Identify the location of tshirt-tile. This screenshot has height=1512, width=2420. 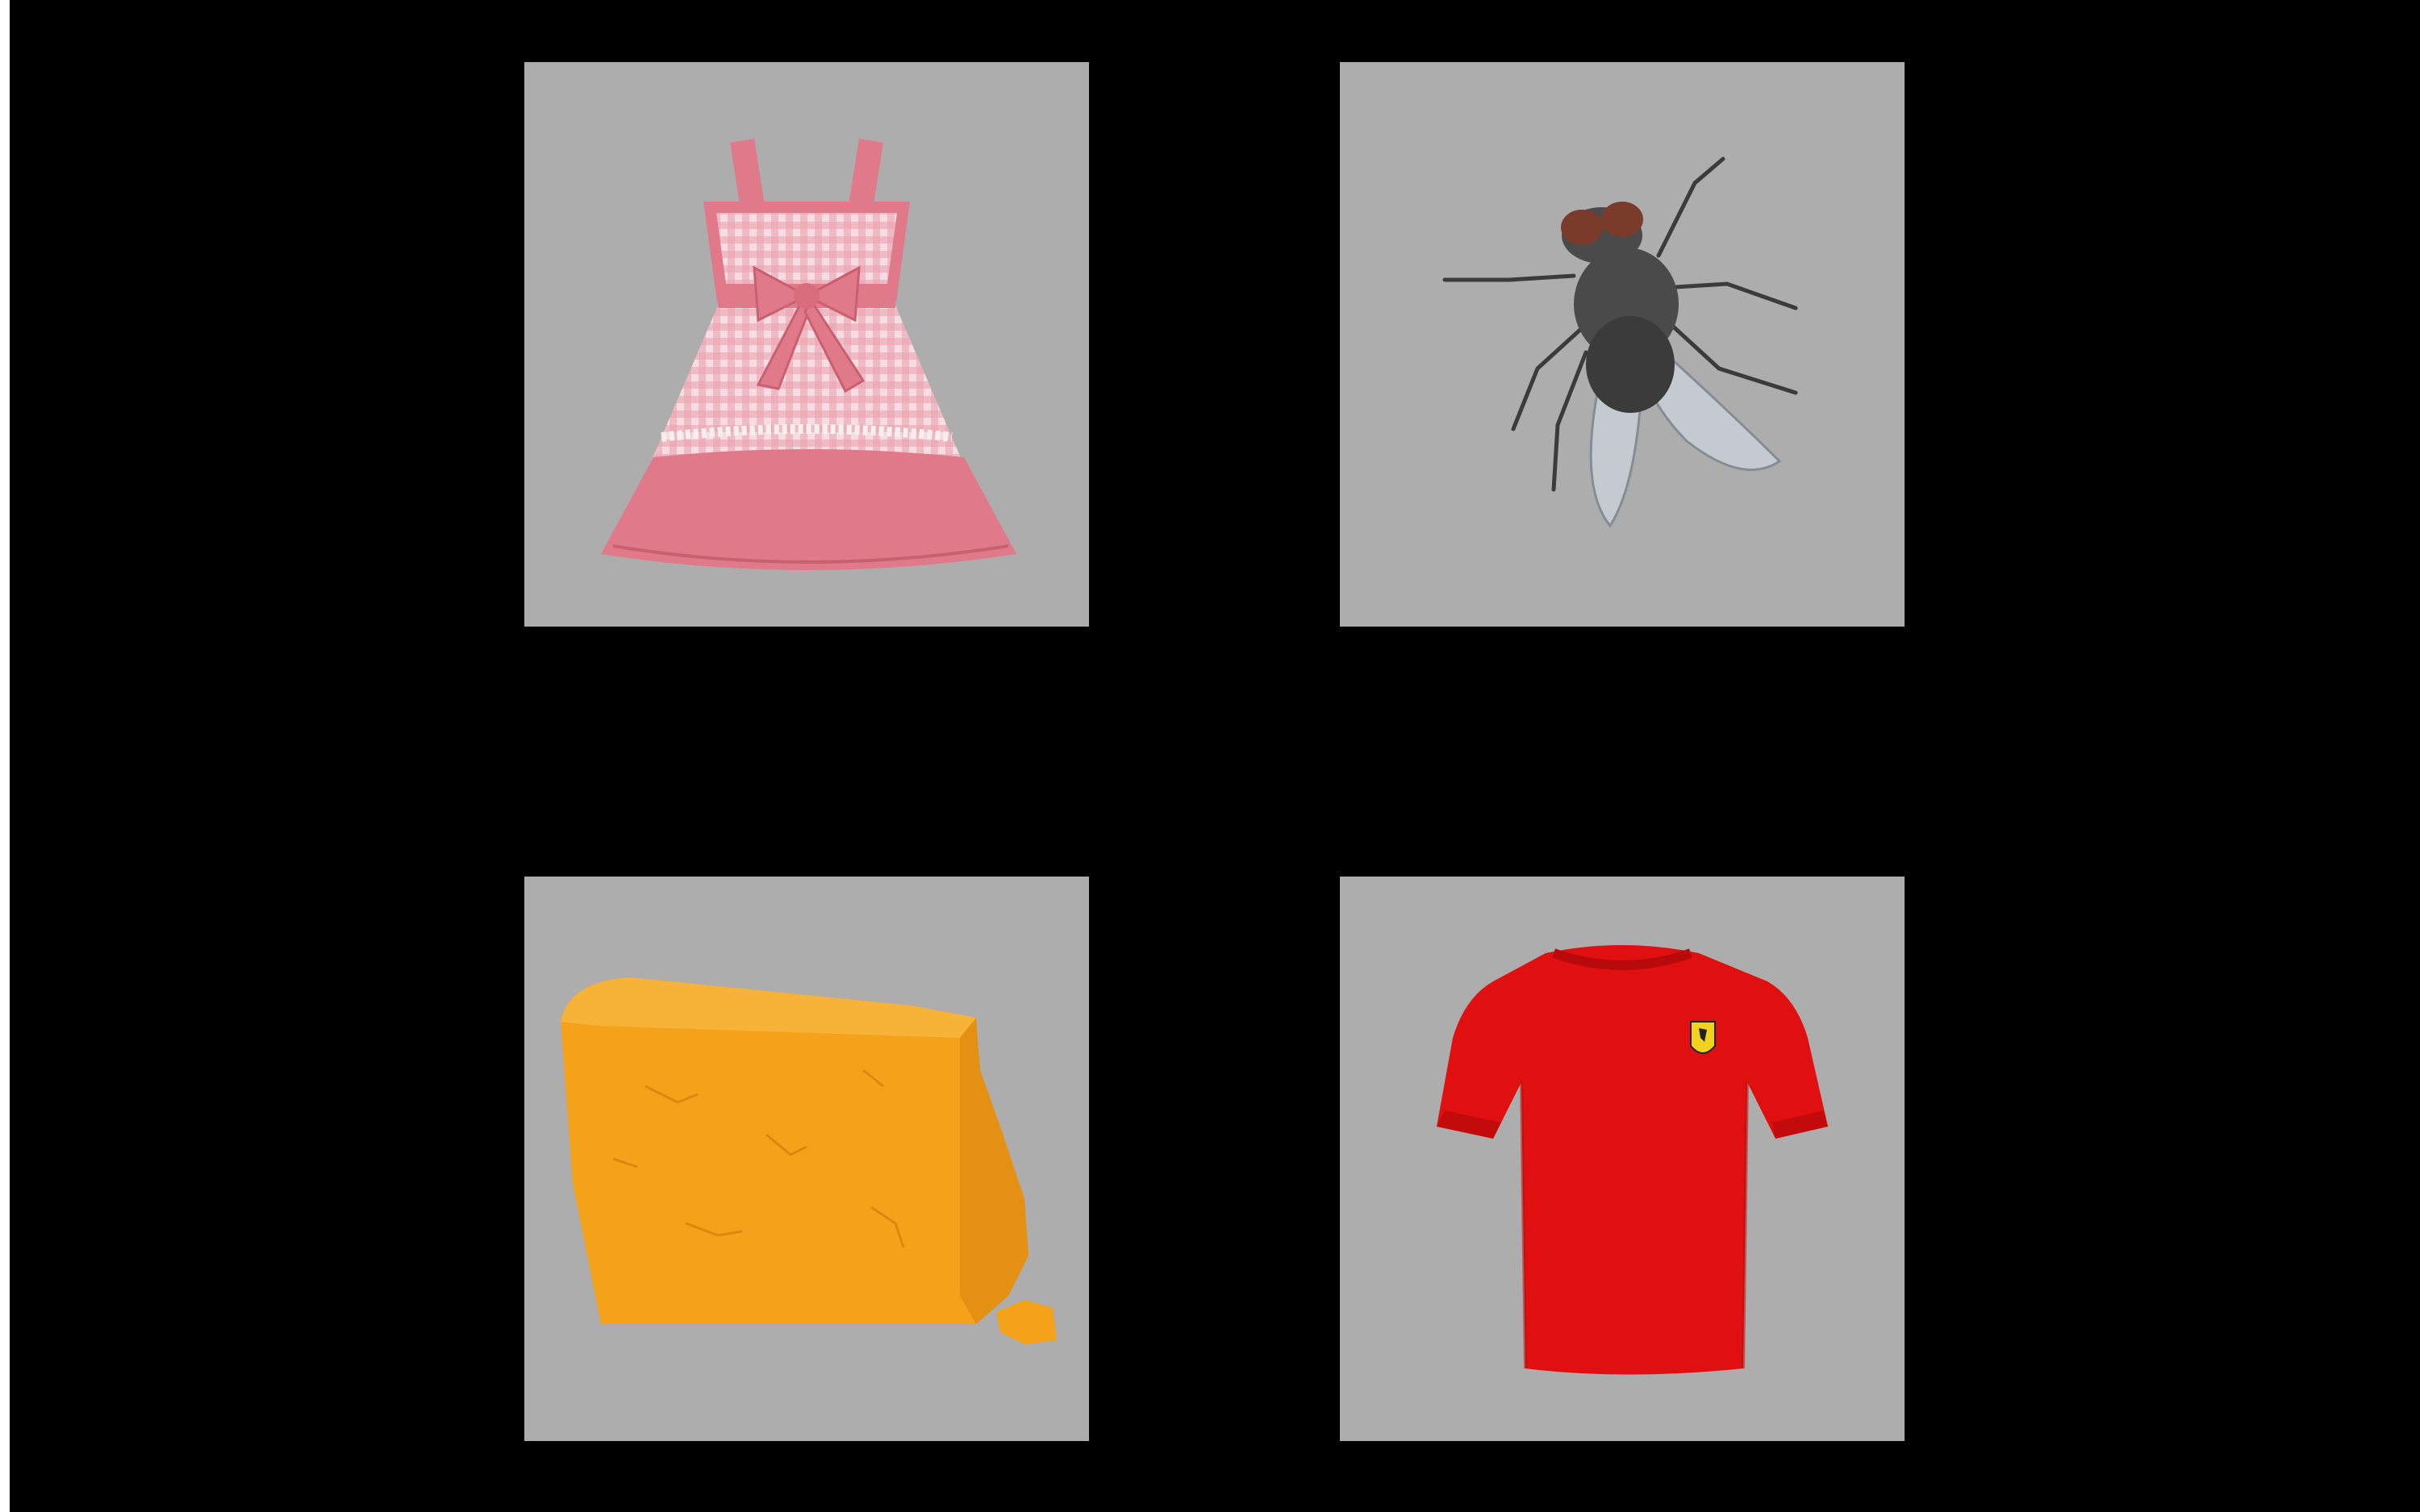
(1622, 1159).